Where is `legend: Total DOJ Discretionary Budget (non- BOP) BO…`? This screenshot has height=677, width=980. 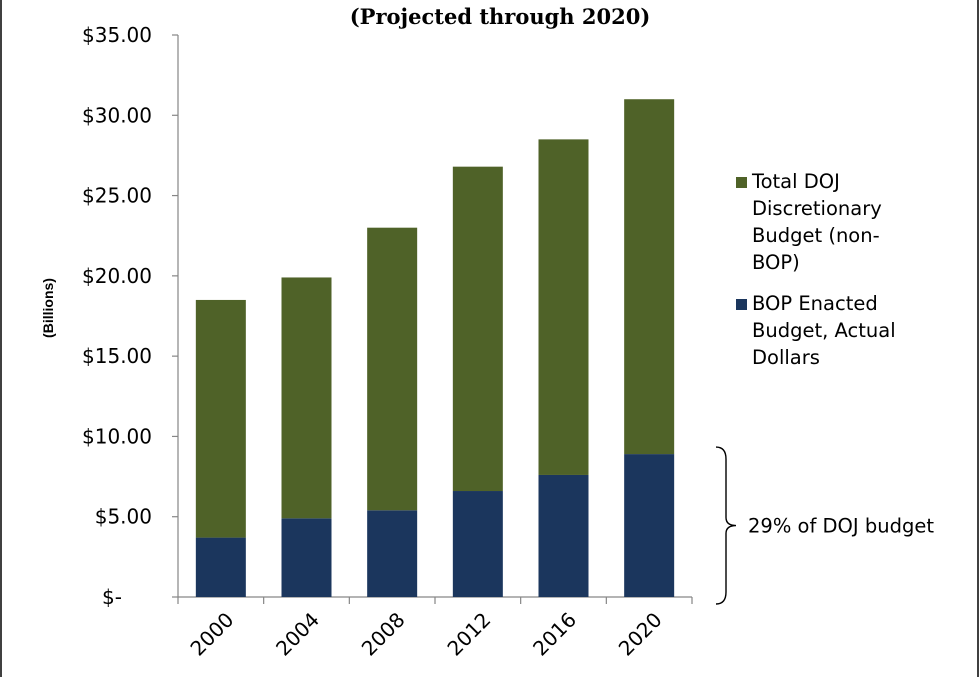
legend: Total DOJ Discretionary Budget (non- BOP) BO… is located at coordinates (816, 269).